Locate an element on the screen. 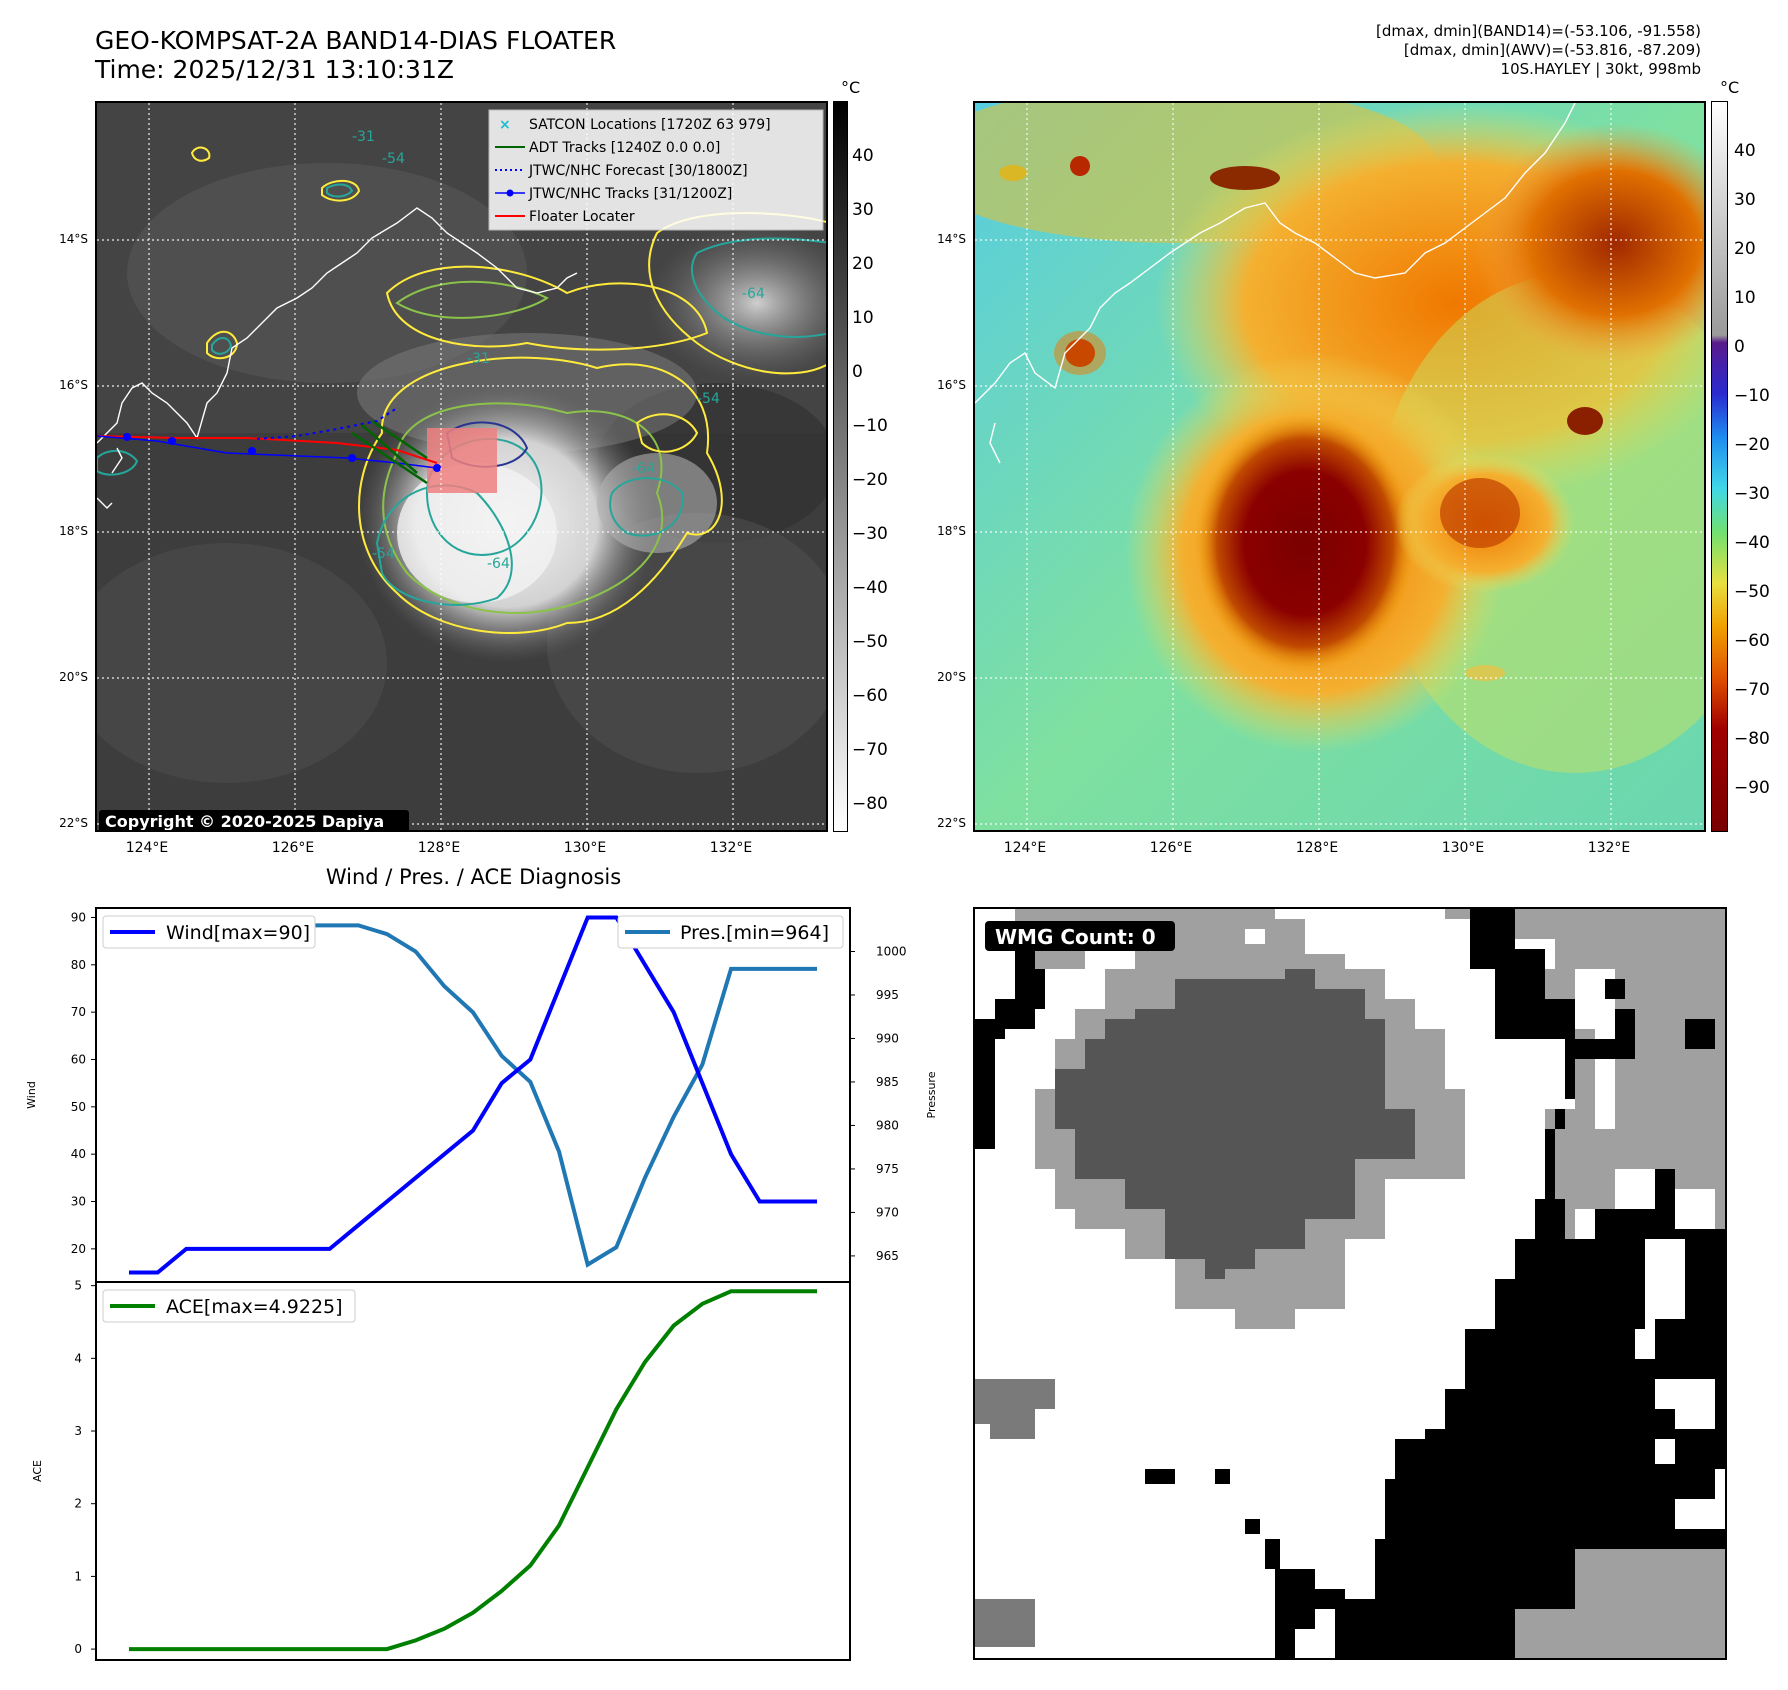 The width and height of the screenshot is (1788, 1690). wind-tick-label: 90 is located at coordinates (78, 917).